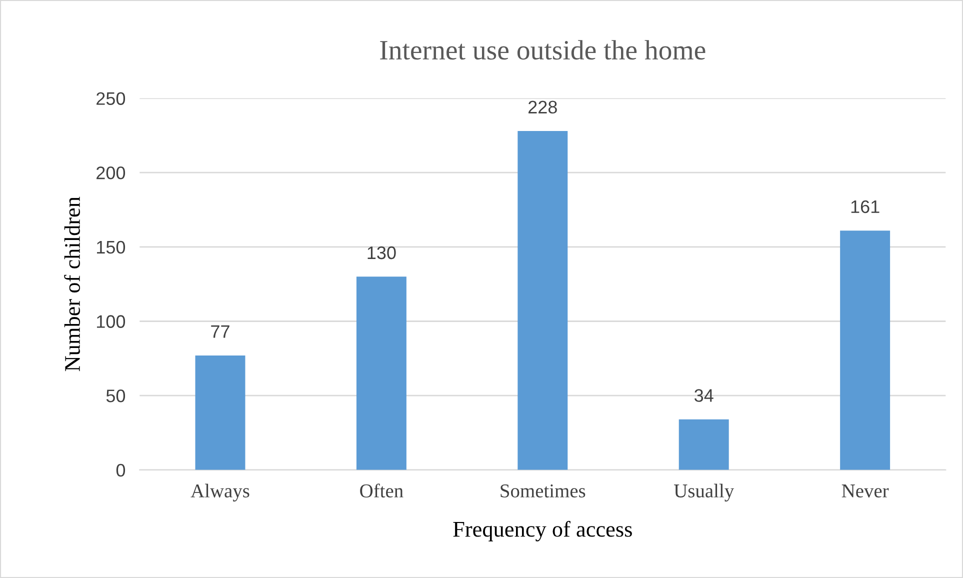 The width and height of the screenshot is (963, 578). What do you see at coordinates (542, 531) in the screenshot?
I see `x-axis-title: Frequency of access` at bounding box center [542, 531].